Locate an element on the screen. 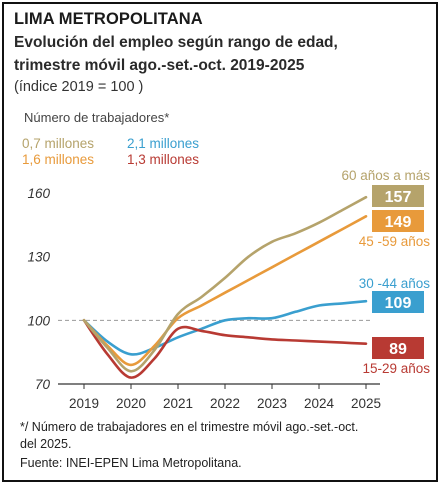  y-tick-label: 130 is located at coordinates (38, 257).